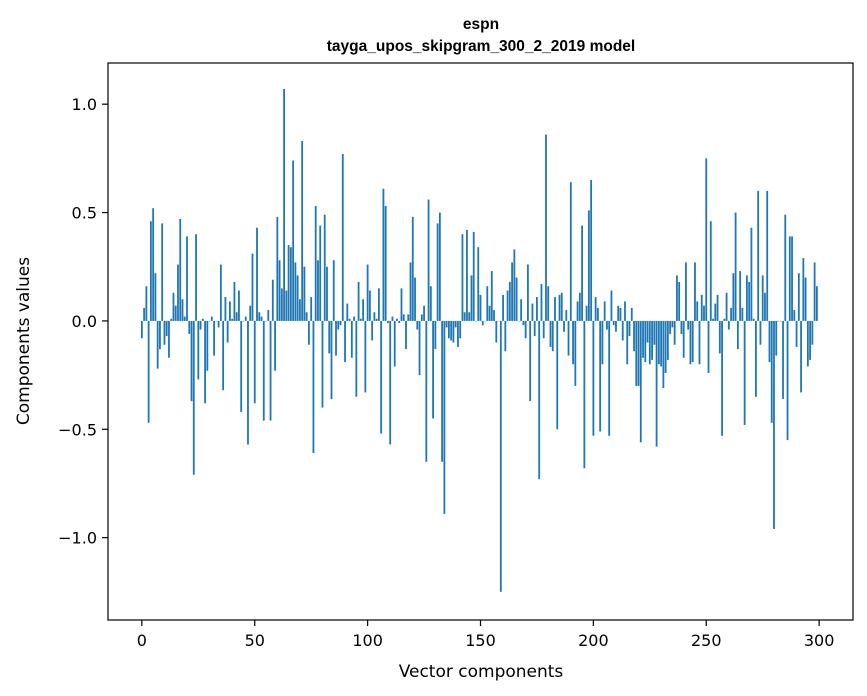  What do you see at coordinates (819, 640) in the screenshot?
I see `x-tick-label: 300` at bounding box center [819, 640].